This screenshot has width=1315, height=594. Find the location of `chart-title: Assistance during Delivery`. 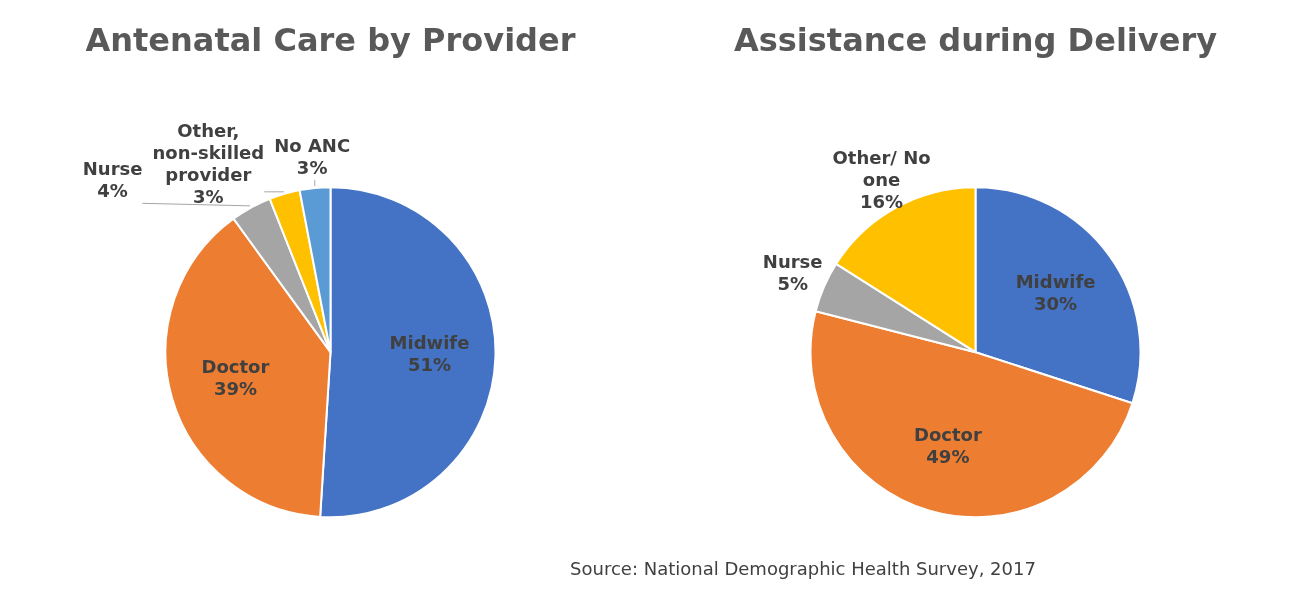

chart-title: Assistance during Delivery is located at coordinates (975, 39).